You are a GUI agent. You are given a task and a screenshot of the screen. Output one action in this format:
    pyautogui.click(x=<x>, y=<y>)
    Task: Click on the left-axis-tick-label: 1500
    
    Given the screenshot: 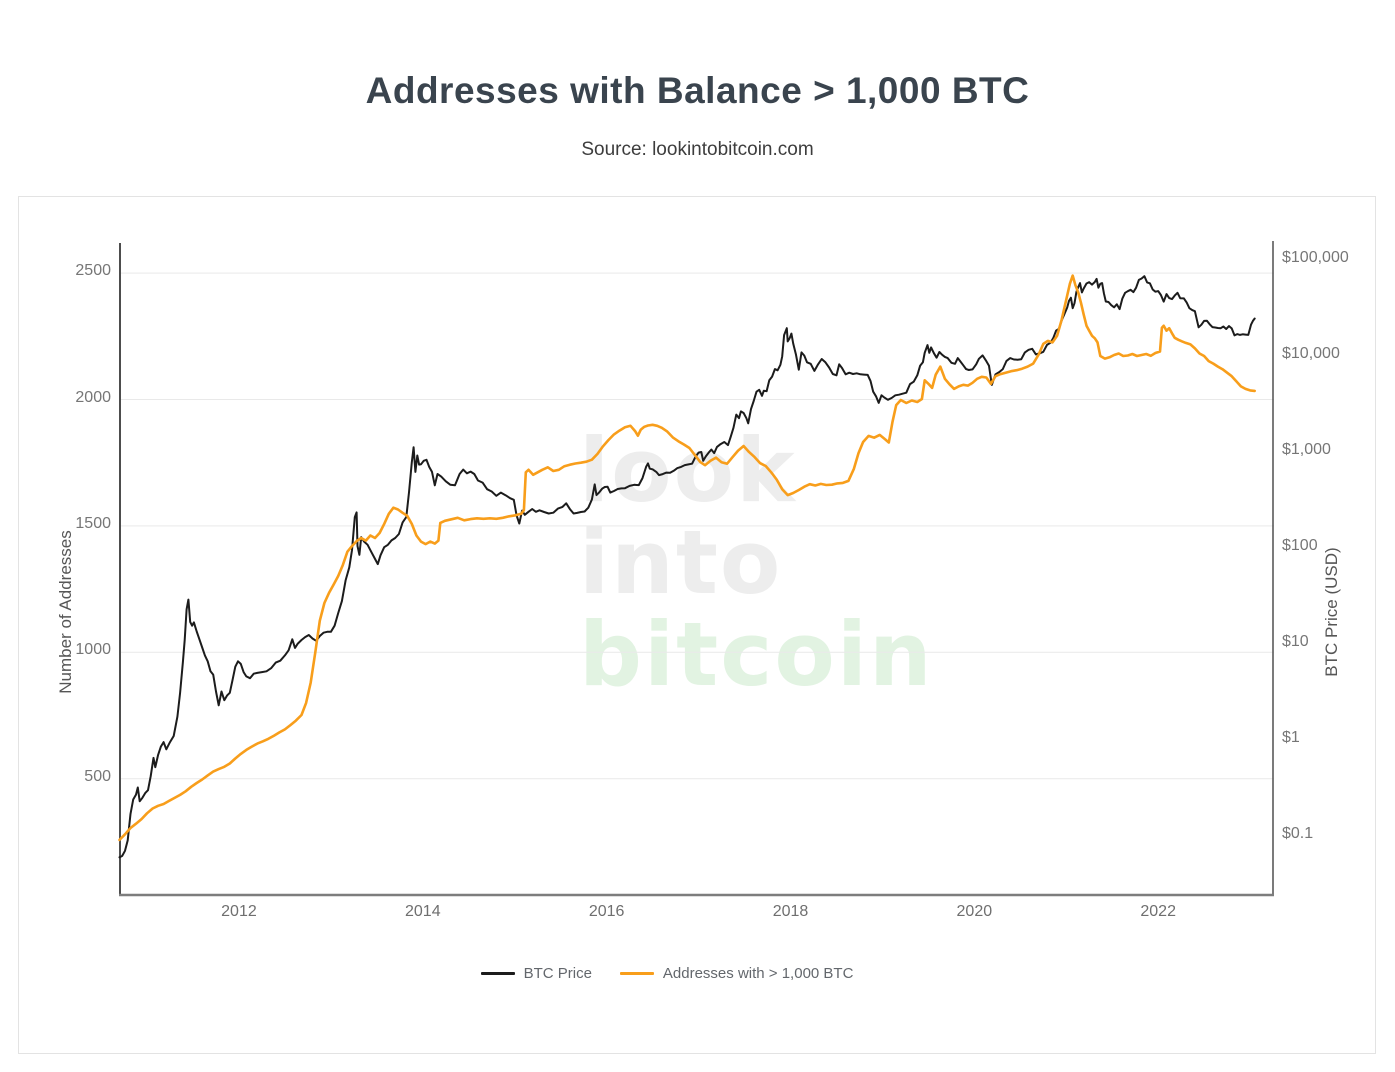 What is the action you would take?
    pyautogui.click(x=93, y=523)
    